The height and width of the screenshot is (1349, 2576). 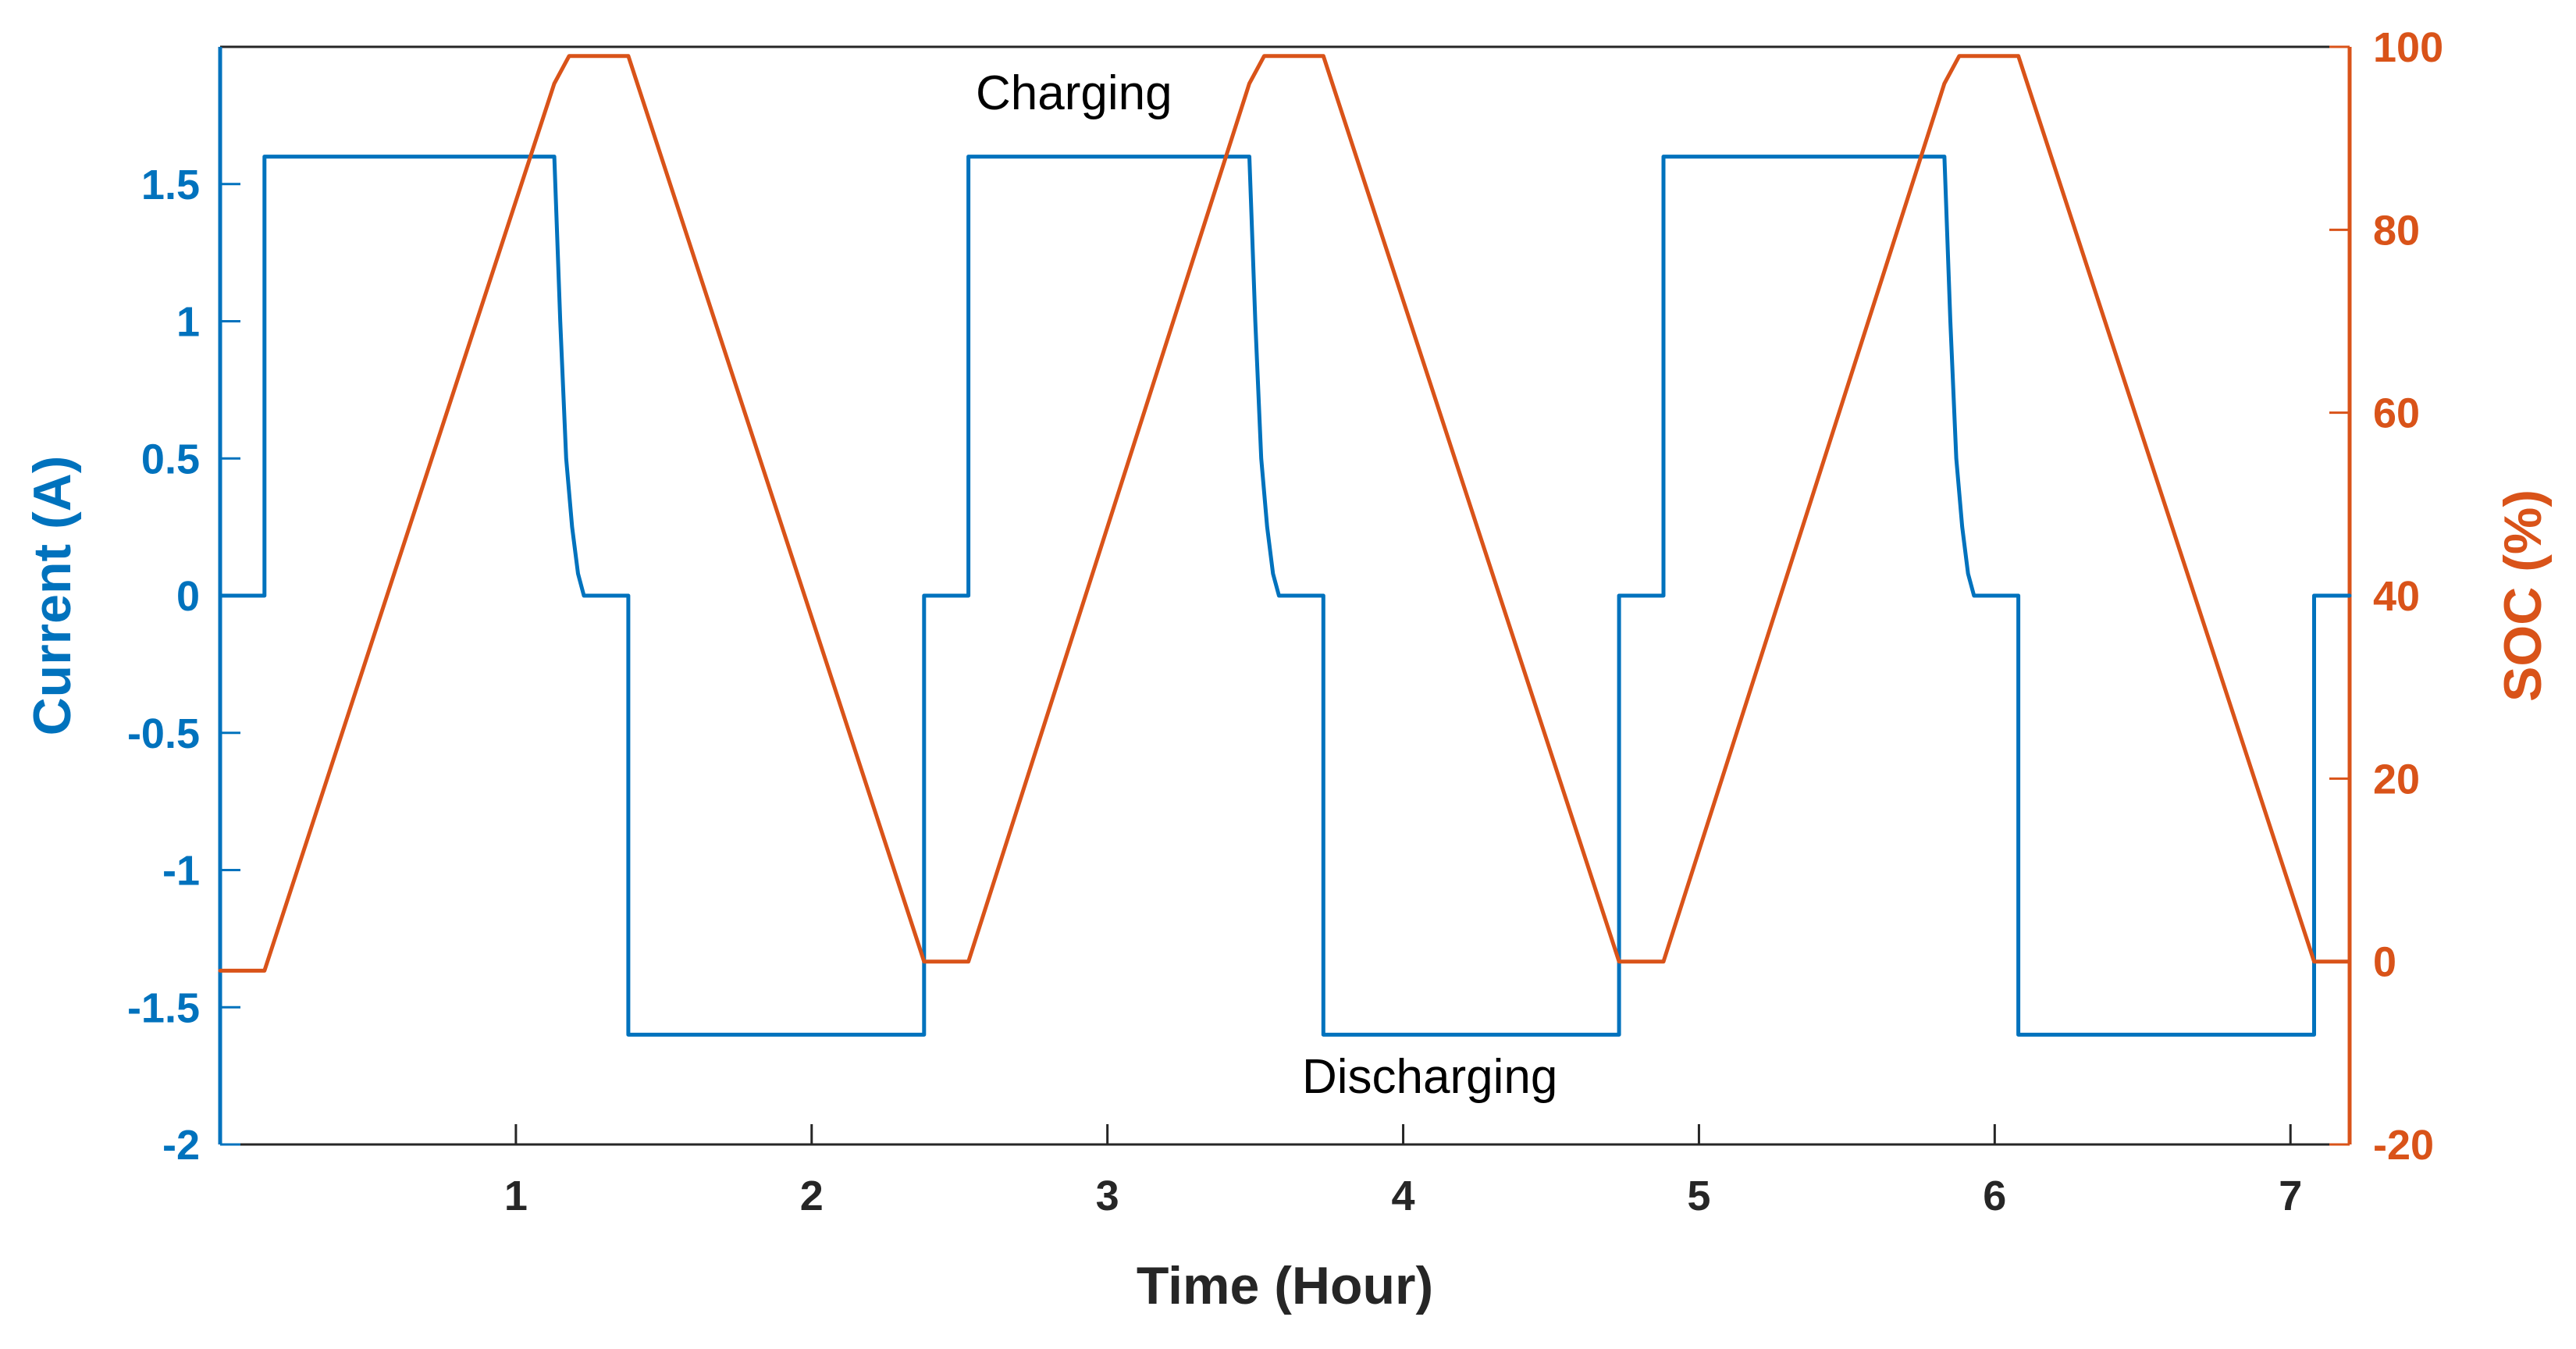 What do you see at coordinates (2396, 230) in the screenshot?
I see `y-right-tick-label: 80` at bounding box center [2396, 230].